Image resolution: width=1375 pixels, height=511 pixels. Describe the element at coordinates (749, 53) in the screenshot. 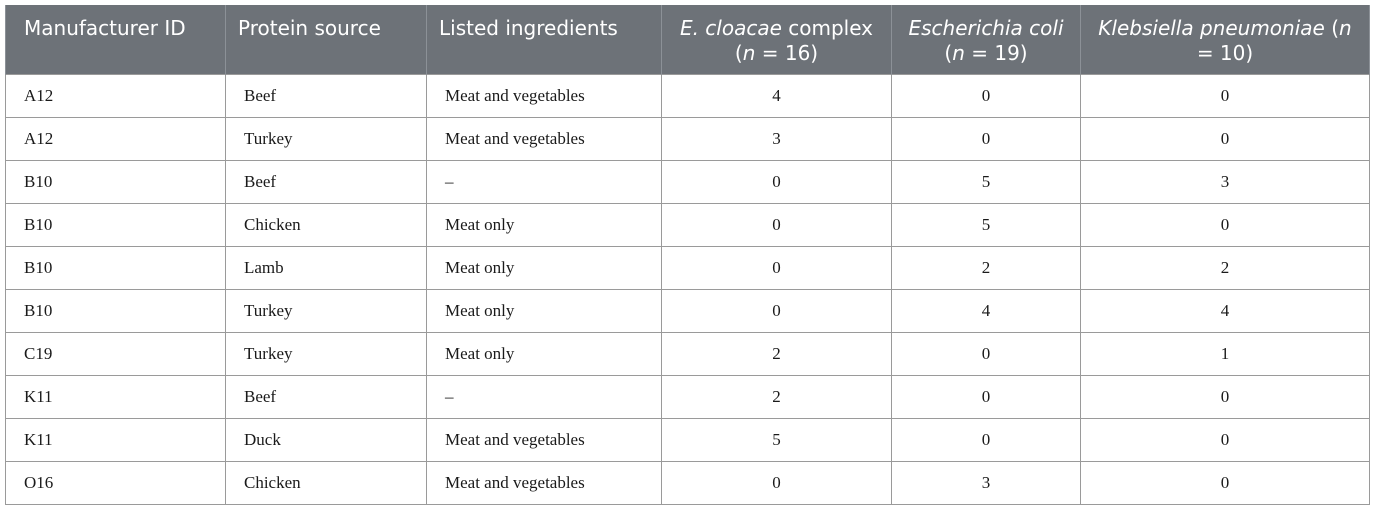

I see `header-e-cloacae-n: n` at that location.